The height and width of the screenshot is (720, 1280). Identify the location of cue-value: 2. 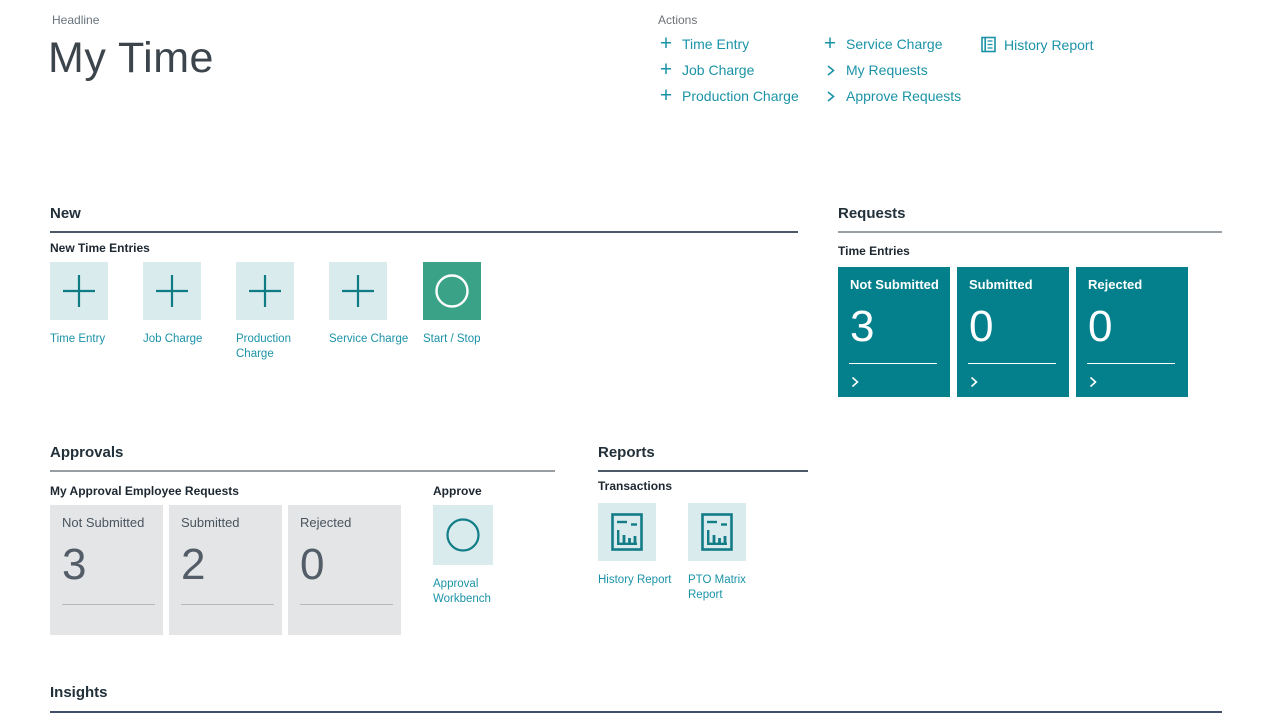
(193, 564).